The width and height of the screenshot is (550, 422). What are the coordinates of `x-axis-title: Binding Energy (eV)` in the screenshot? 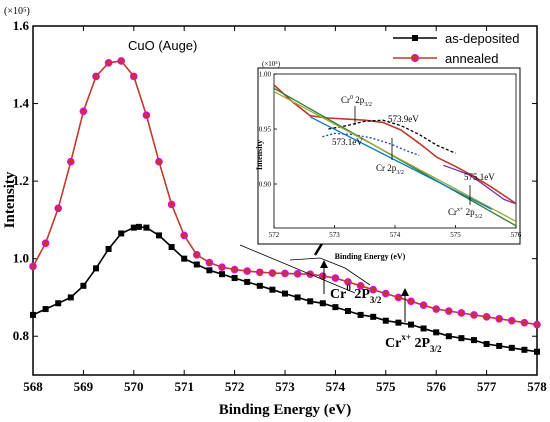 It's located at (285, 410).